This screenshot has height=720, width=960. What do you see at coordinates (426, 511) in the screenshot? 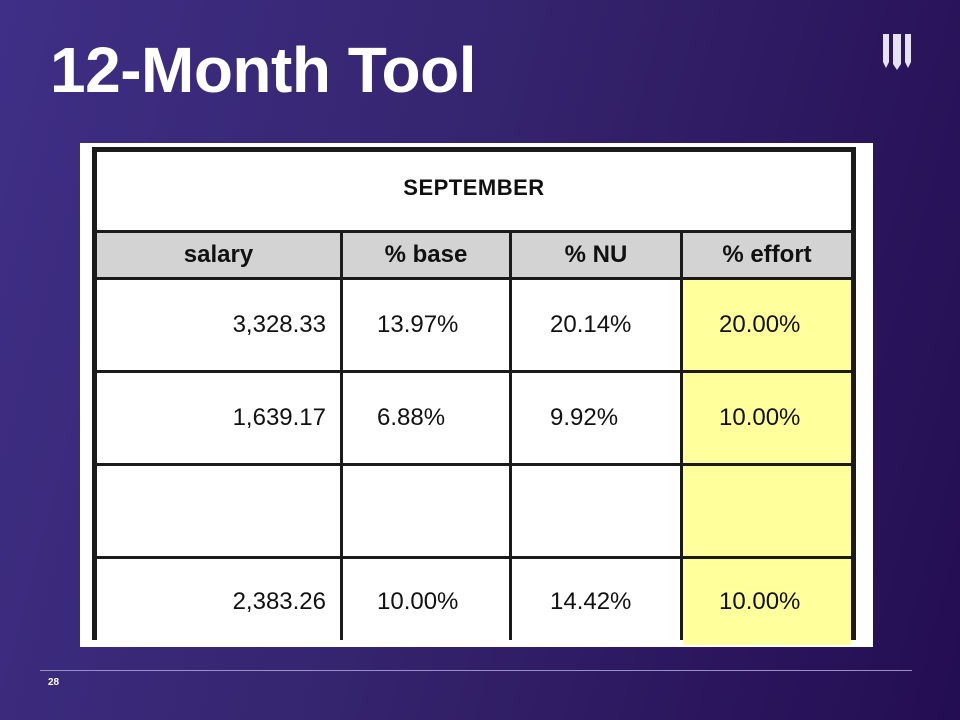
I see `table-cell-percent-base` at bounding box center [426, 511].